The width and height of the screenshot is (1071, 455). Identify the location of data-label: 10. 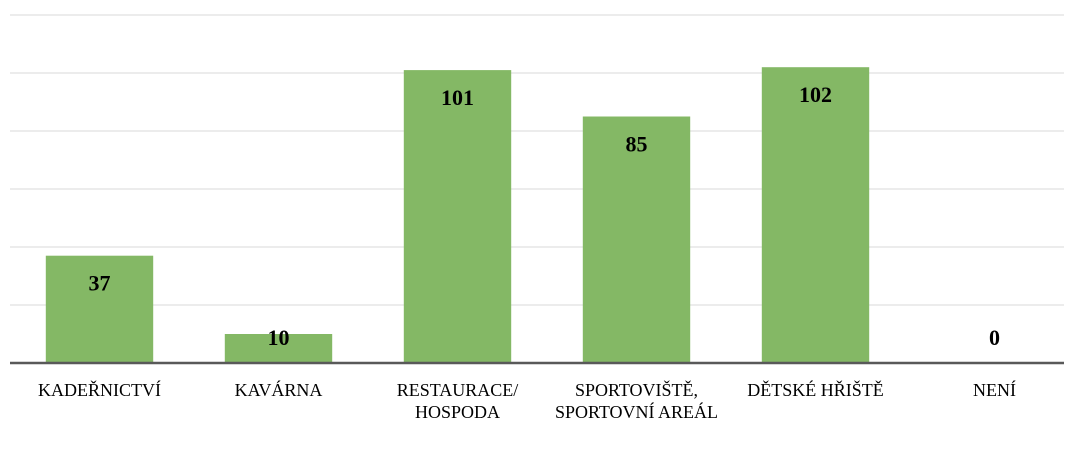
(279, 337).